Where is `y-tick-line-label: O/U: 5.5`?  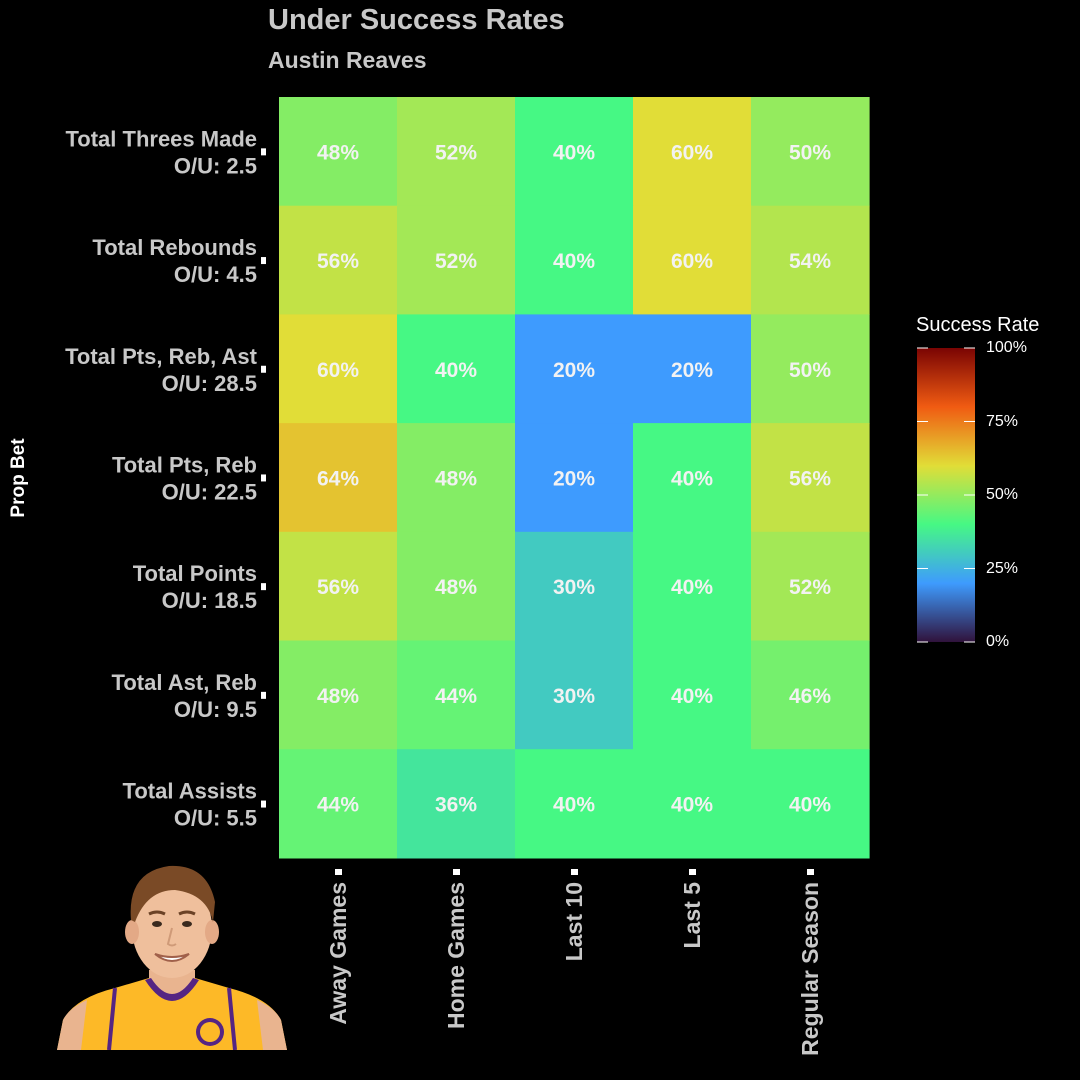 y-tick-line-label: O/U: 5.5 is located at coordinates (215, 818).